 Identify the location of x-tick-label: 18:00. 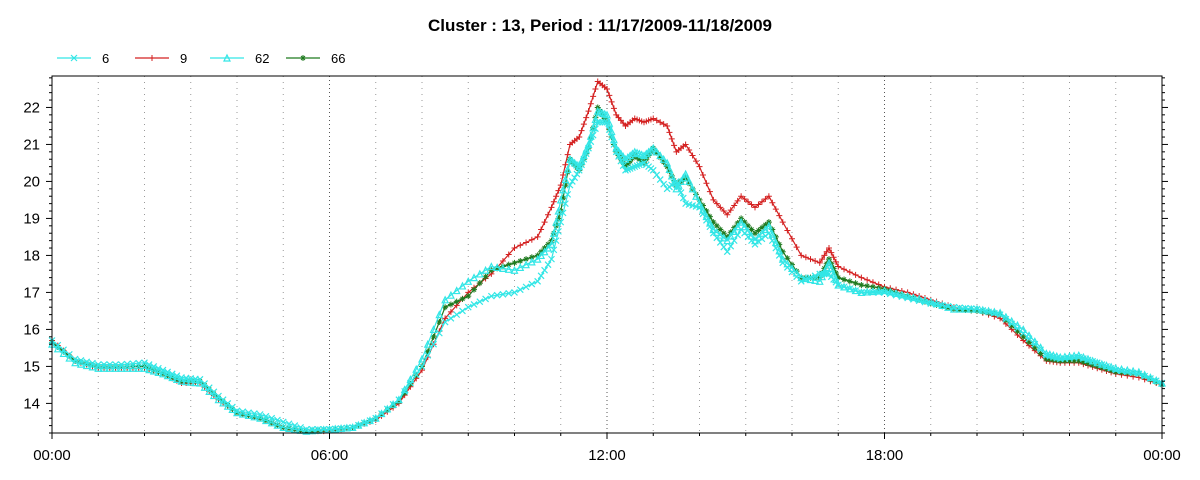
(885, 455).